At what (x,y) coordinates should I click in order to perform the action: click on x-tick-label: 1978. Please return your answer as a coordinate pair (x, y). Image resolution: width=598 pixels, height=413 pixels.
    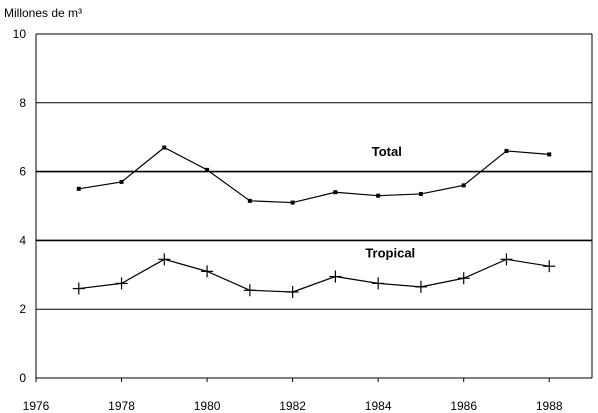
    Looking at the image, I should click on (121, 406).